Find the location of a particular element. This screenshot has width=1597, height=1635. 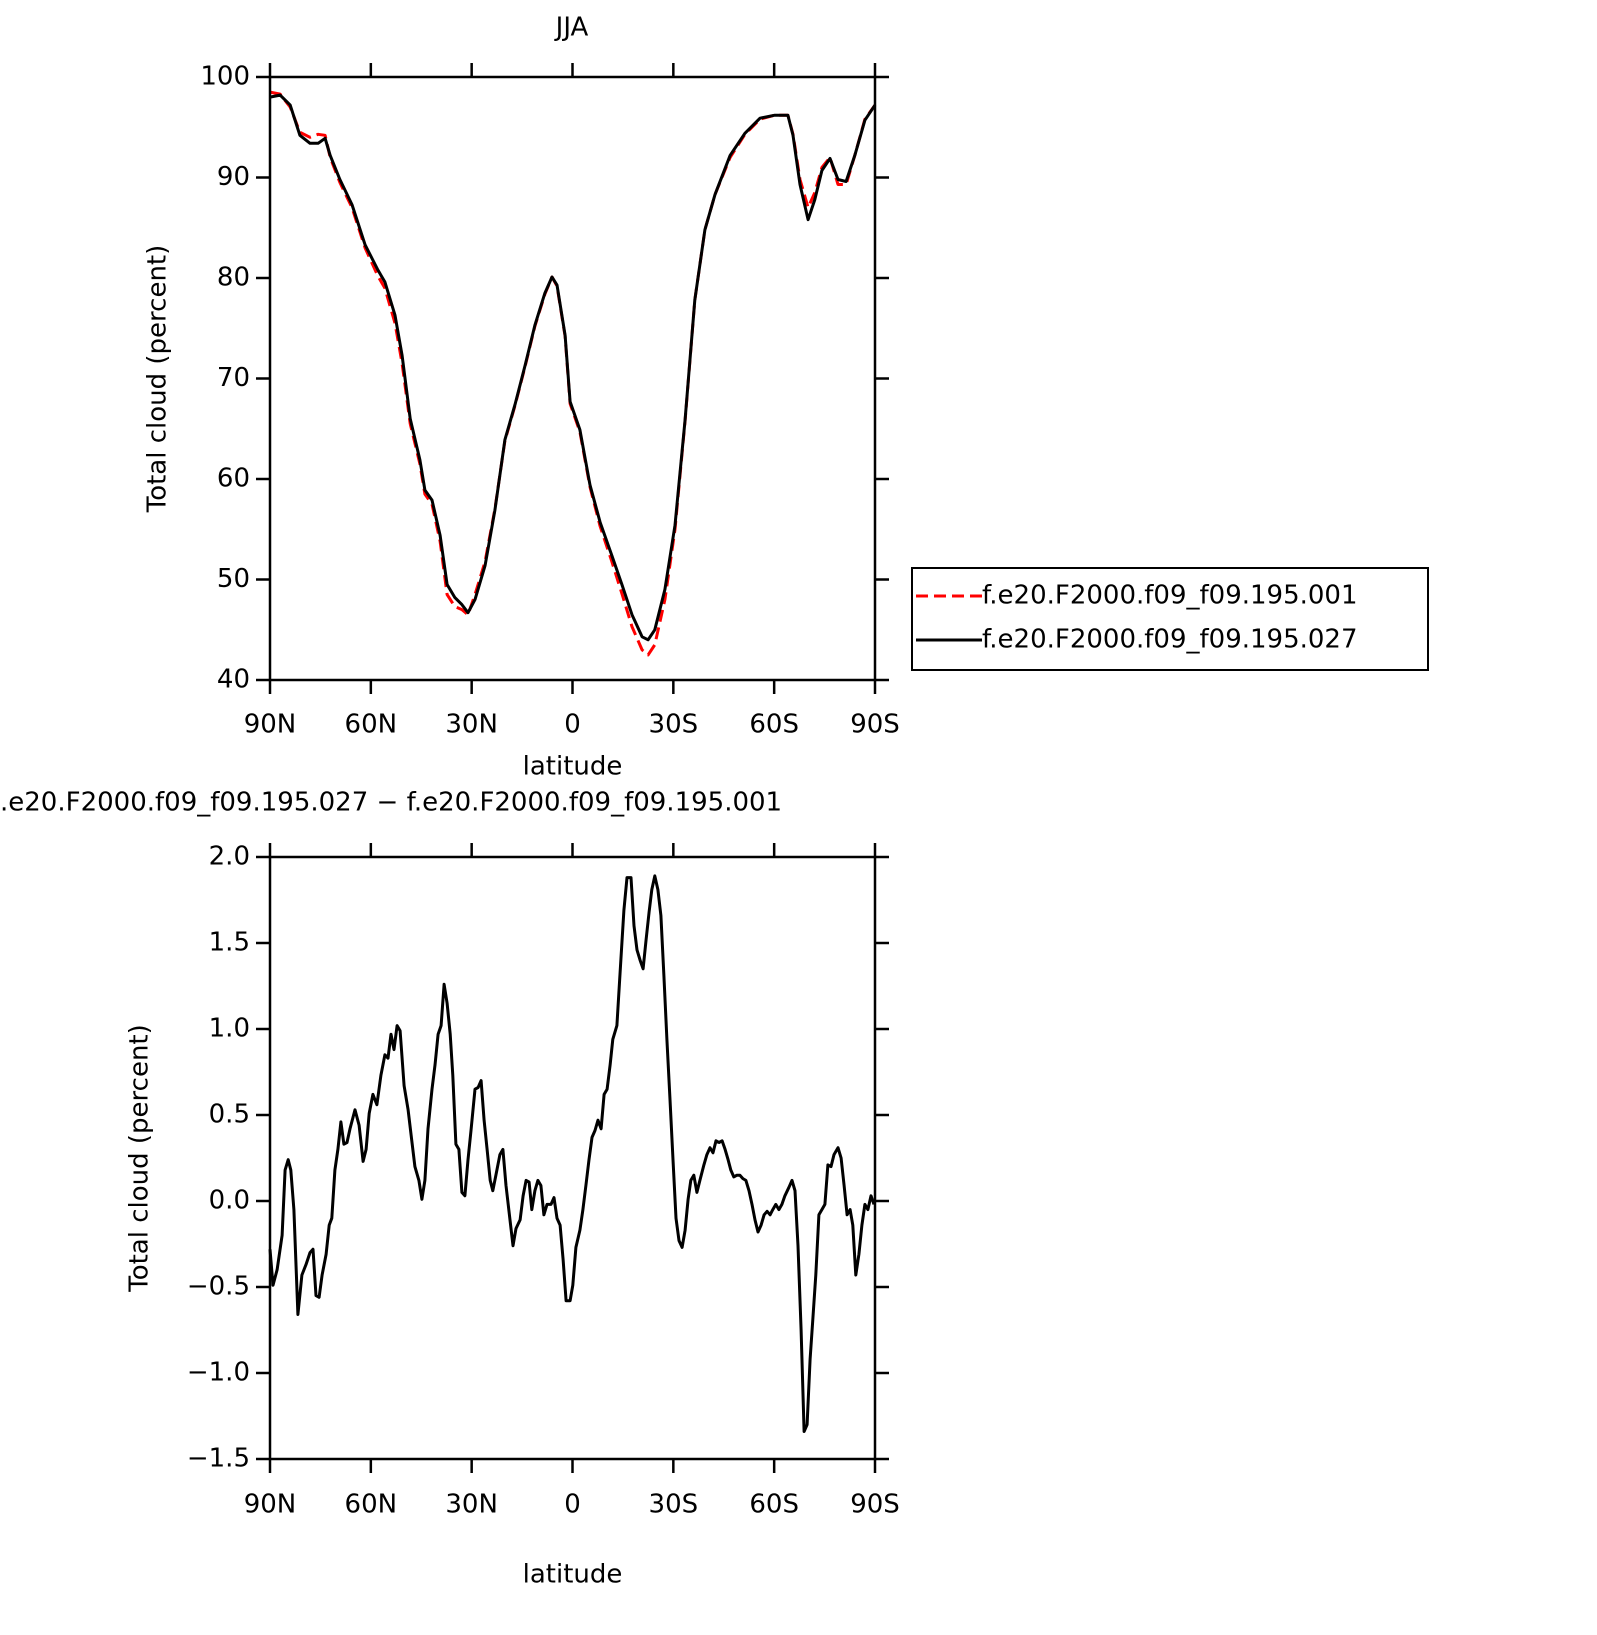

y-tick-label: 40 is located at coordinates (233, 680).